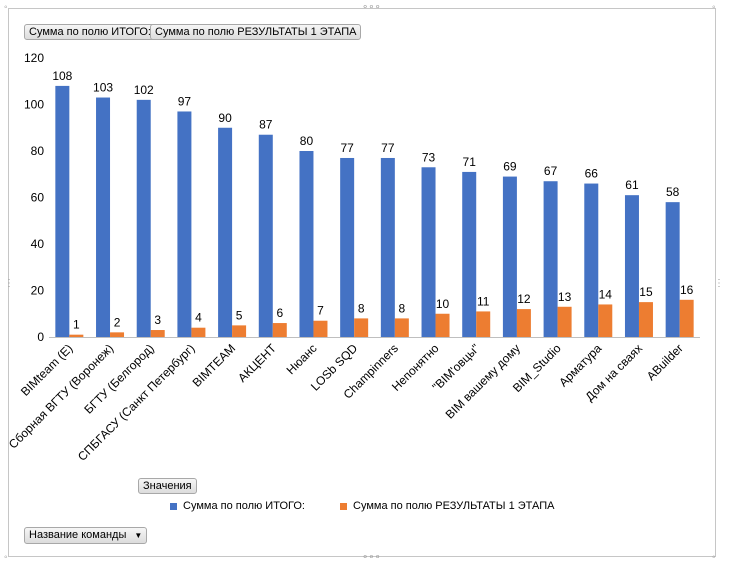 The width and height of the screenshot is (730, 565). What do you see at coordinates (244, 506) in the screenshot?
I see `legend-label-series-1: Сумма по полю ИТОГО:` at bounding box center [244, 506].